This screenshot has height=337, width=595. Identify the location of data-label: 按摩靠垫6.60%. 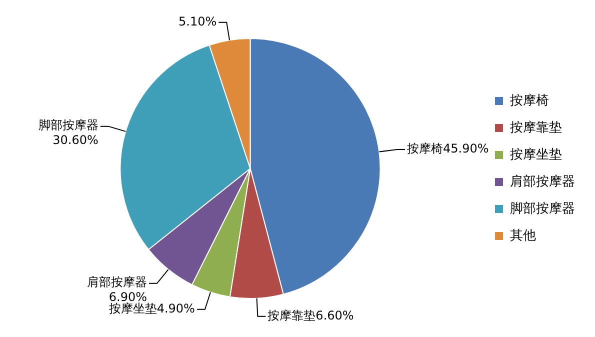
(311, 315).